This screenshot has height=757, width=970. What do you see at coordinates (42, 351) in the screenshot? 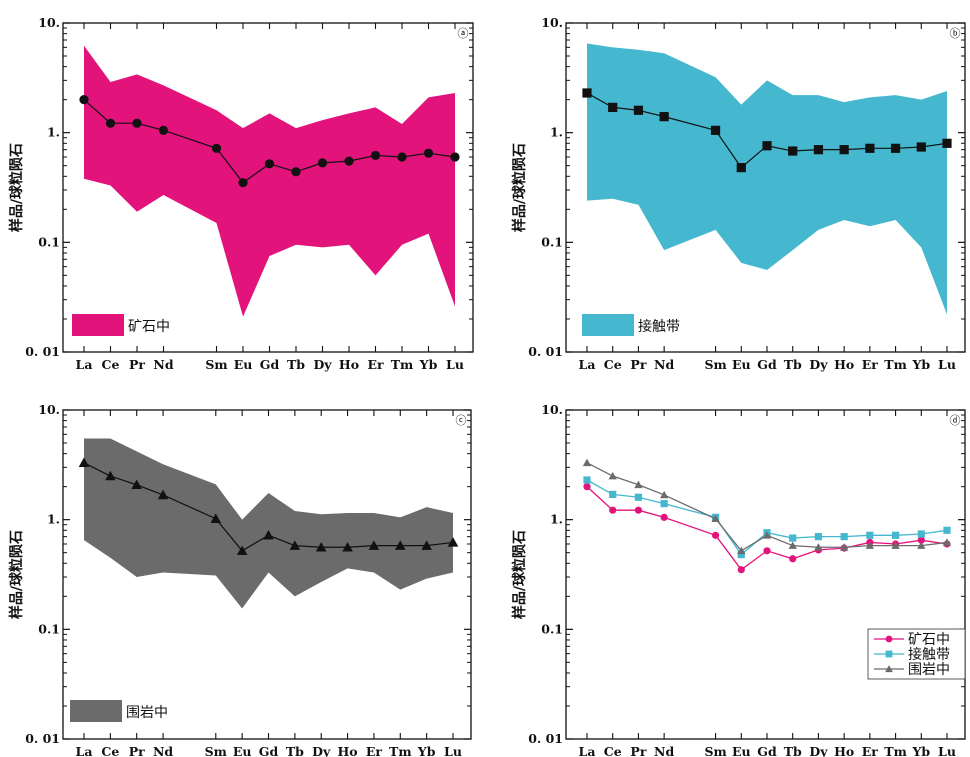
I see `y-tick-label: 0. 01` at bounding box center [42, 351].